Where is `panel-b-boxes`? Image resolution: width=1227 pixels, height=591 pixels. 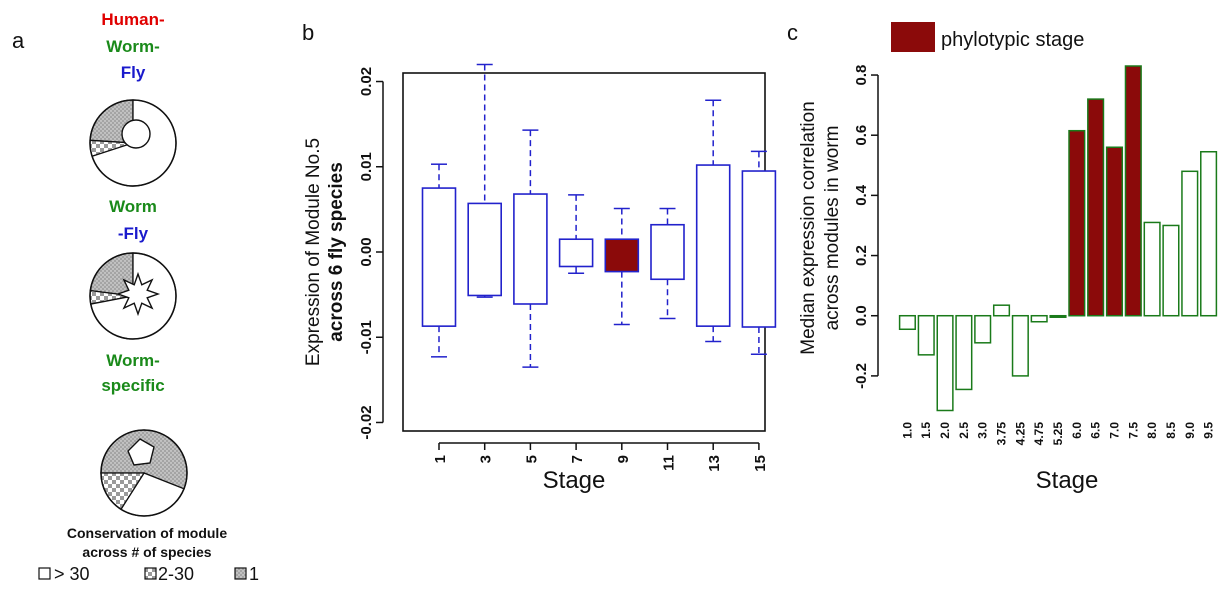
panel-b-boxes is located at coordinates (599, 215).